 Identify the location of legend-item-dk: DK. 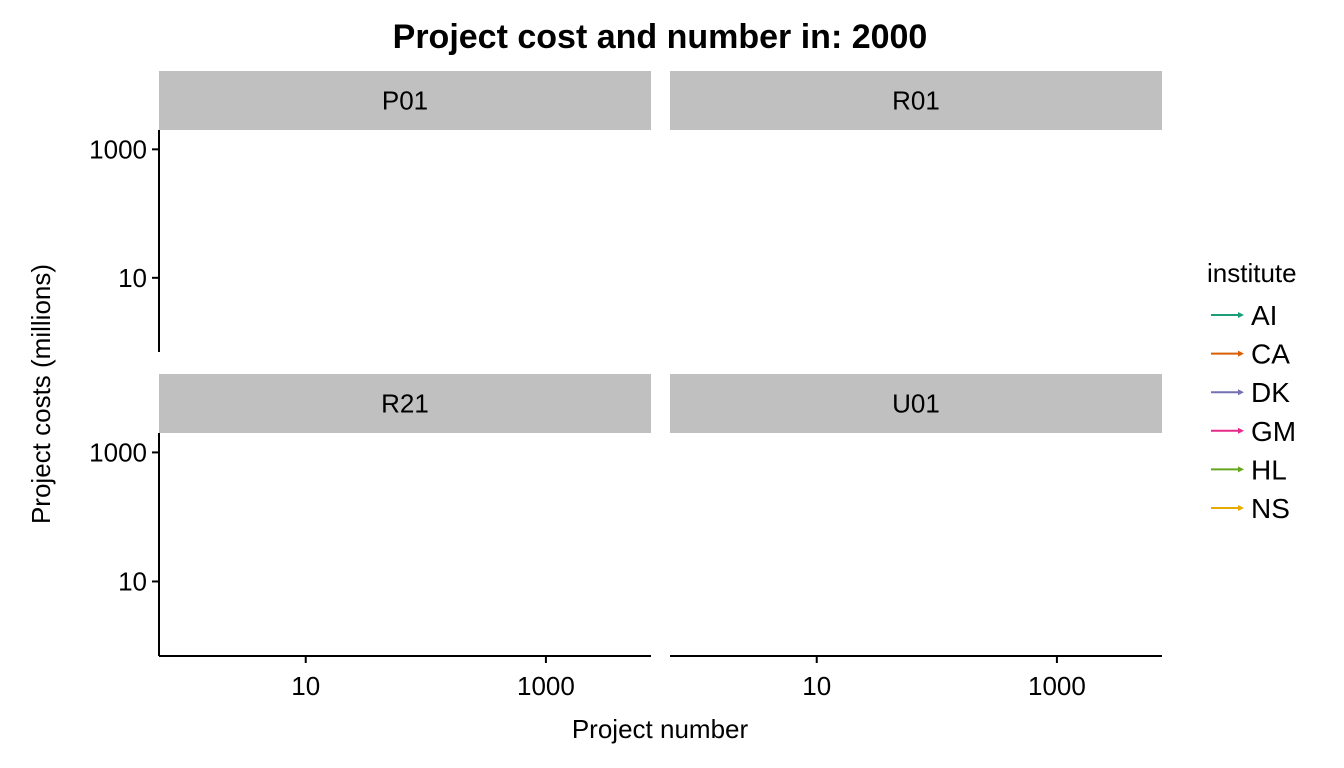
(1250, 392).